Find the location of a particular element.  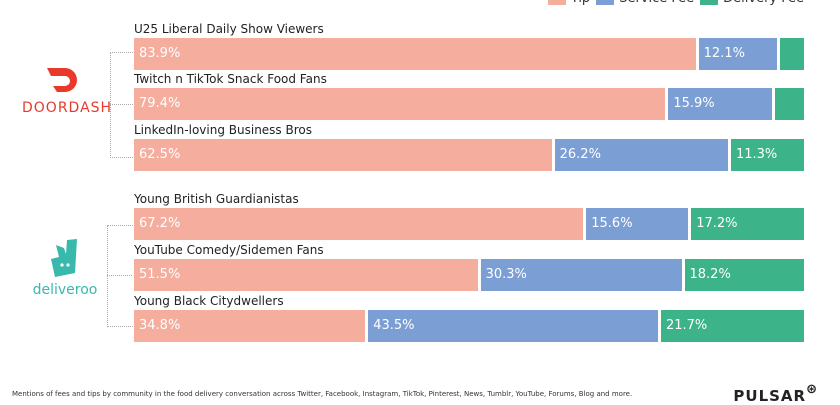

deliveroo-bracket is located at coordinates (121, 276).